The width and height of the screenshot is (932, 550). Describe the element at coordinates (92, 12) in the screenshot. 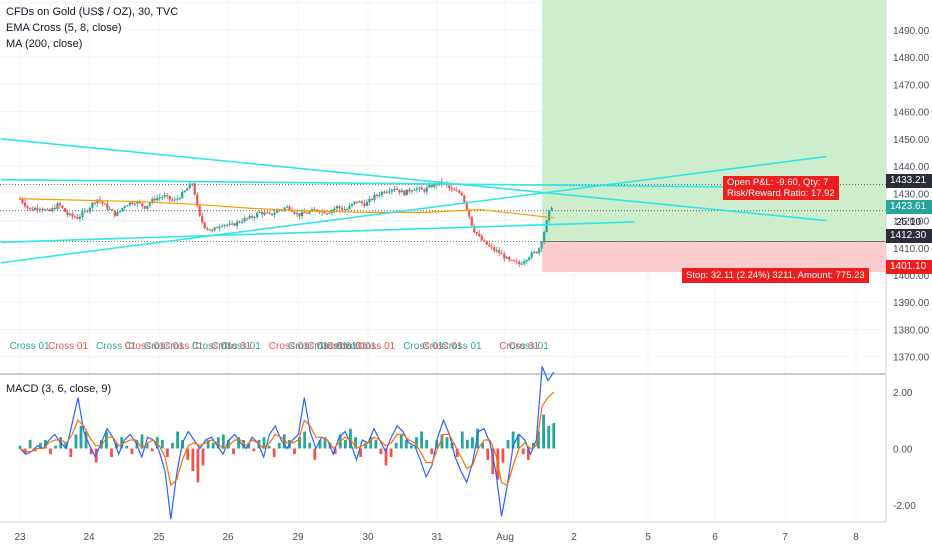

I see `symbol-title: CFDs on Gold (US$ / OZ), 30, TVC` at that location.